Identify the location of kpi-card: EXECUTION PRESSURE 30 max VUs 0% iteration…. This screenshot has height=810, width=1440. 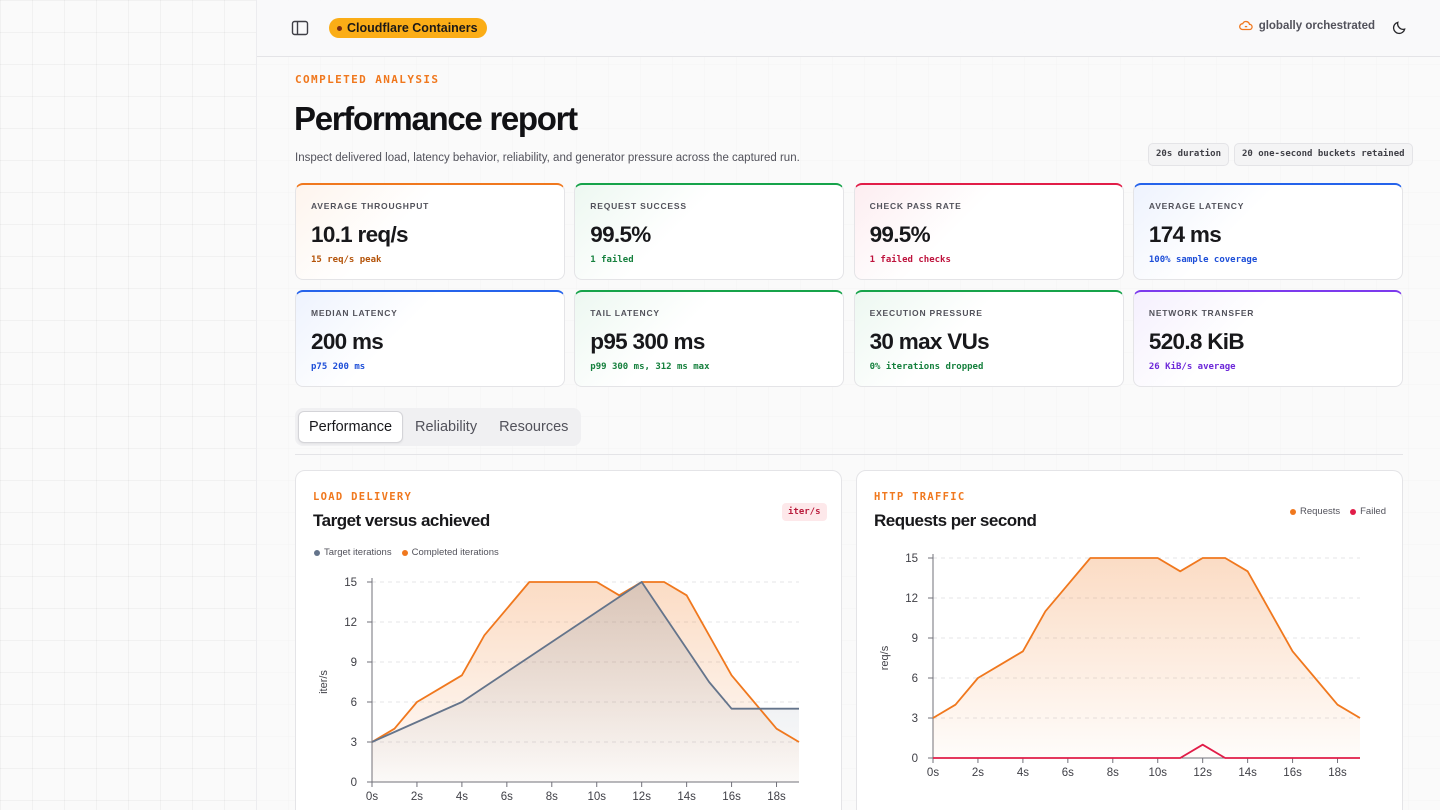
(988, 338).